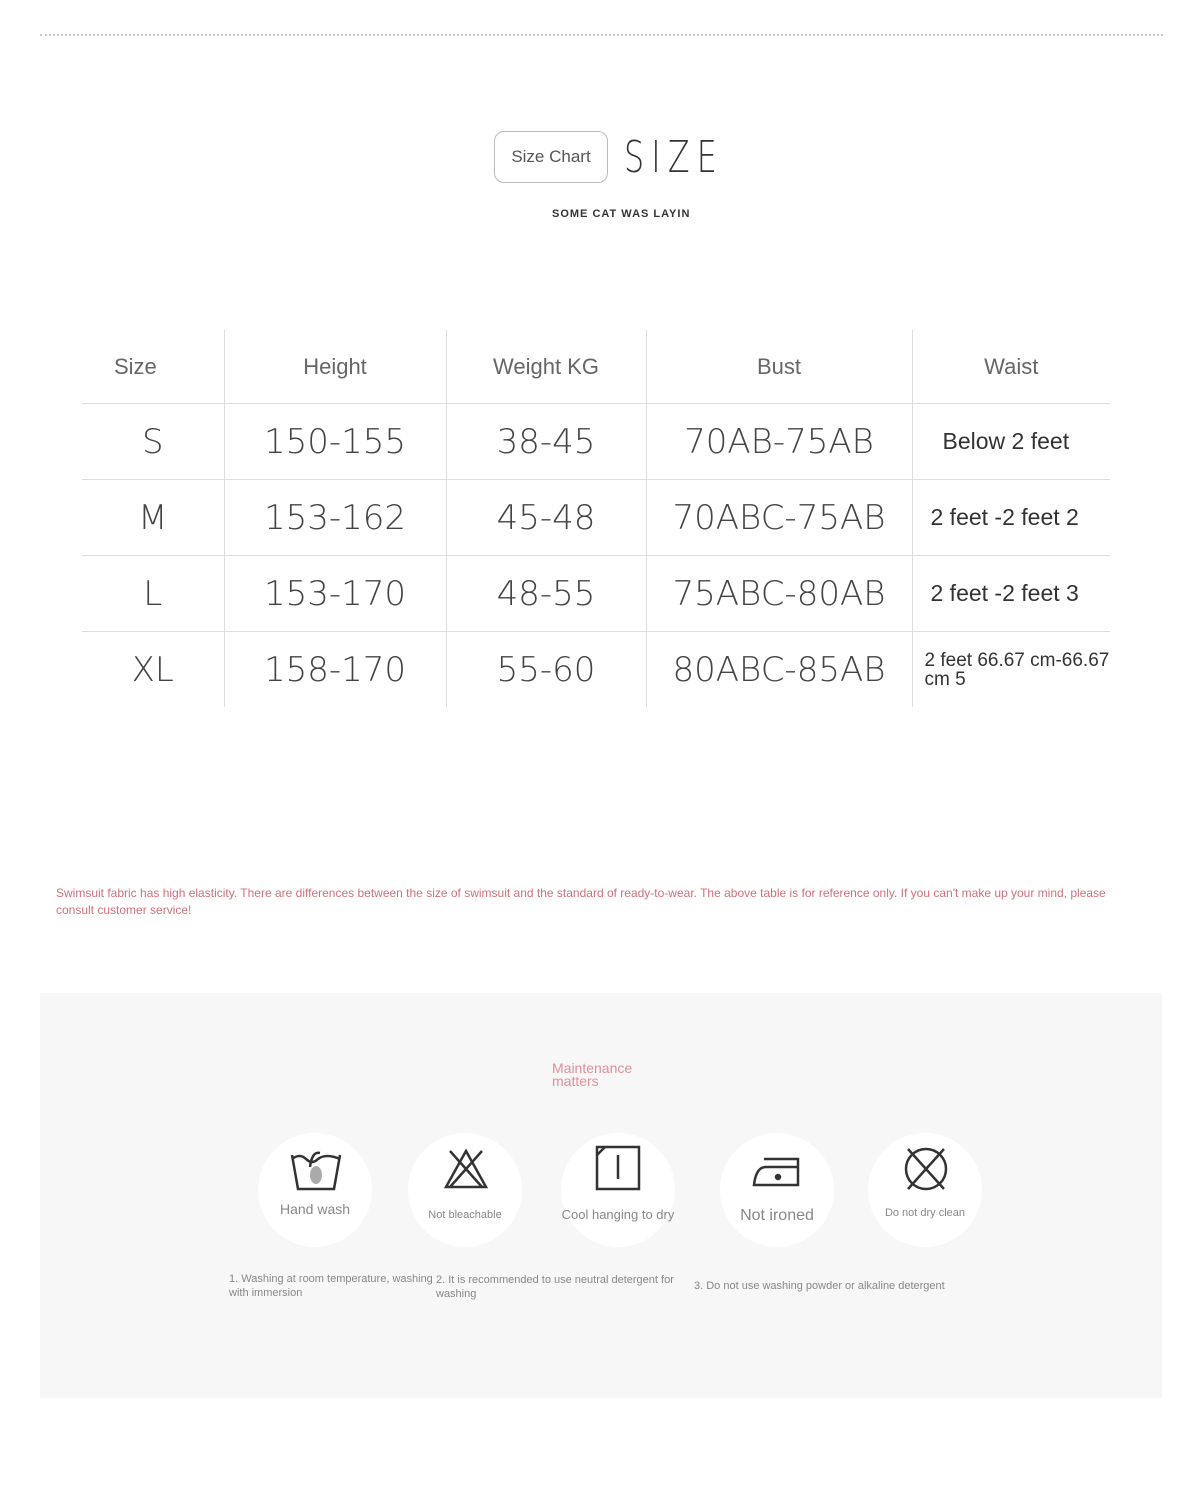  I want to click on cell-waist: 2 feet 66.67 cm-66.67 cm 5, so click(1010, 669).